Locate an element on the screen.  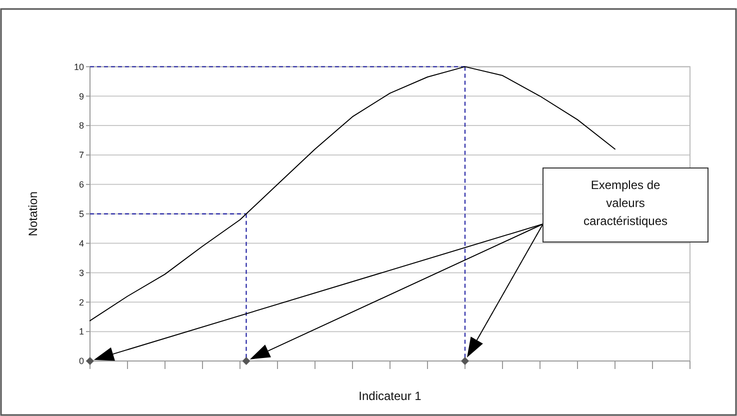
annotation: Exemples de valeurs caractéristiques is located at coordinates (625, 203).